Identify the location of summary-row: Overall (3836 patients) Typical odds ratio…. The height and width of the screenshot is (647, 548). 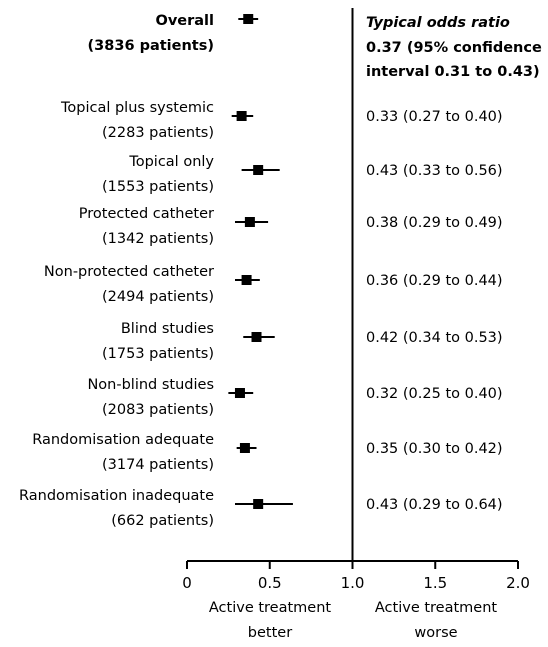
(315, 46).